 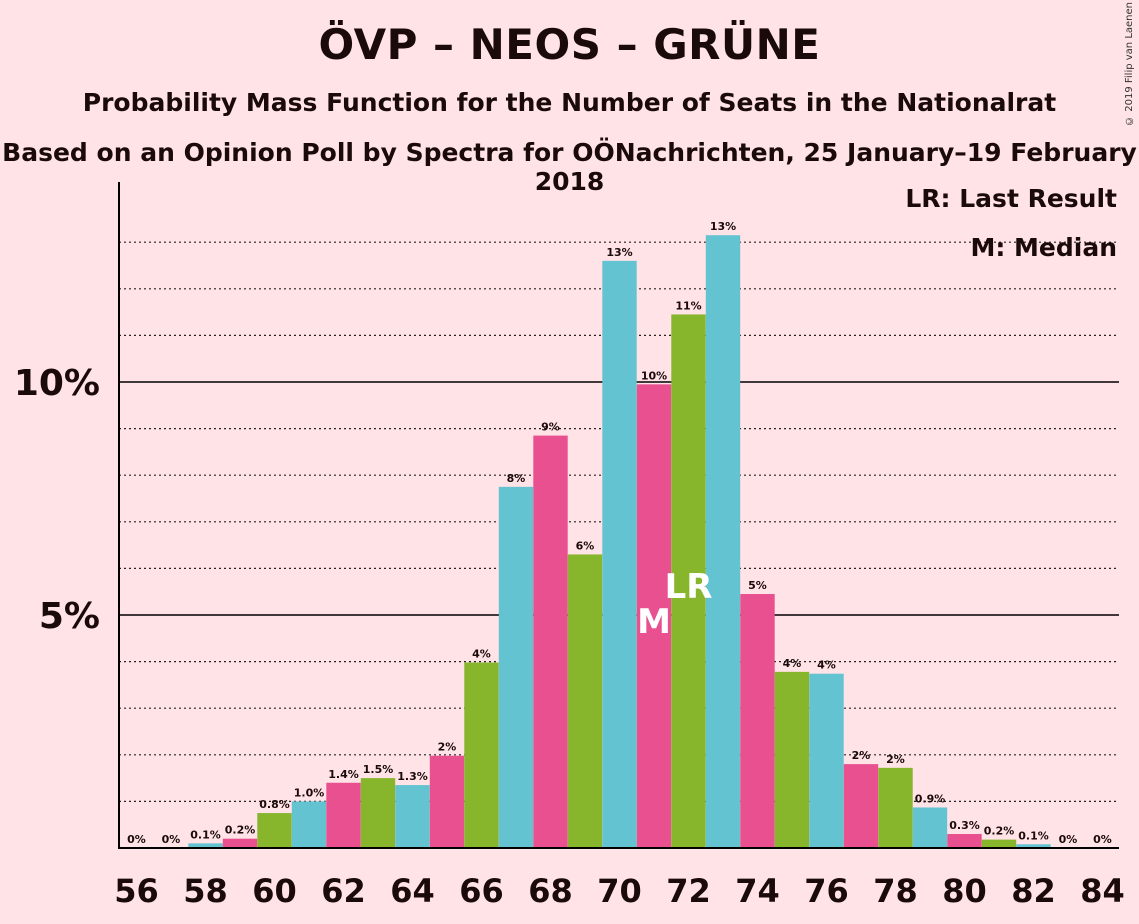 I want to click on legend-last-result: LR: Last Result, so click(x=1011, y=198).